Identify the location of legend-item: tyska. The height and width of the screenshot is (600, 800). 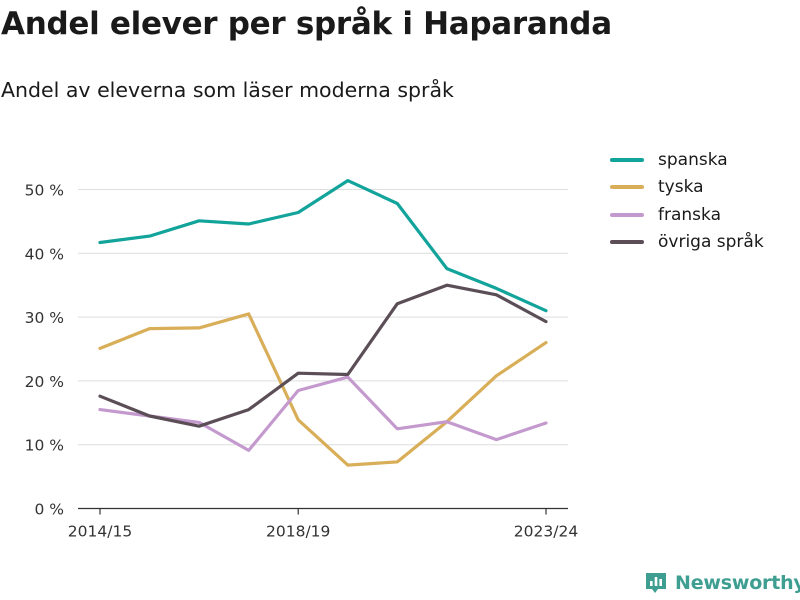
(687, 188).